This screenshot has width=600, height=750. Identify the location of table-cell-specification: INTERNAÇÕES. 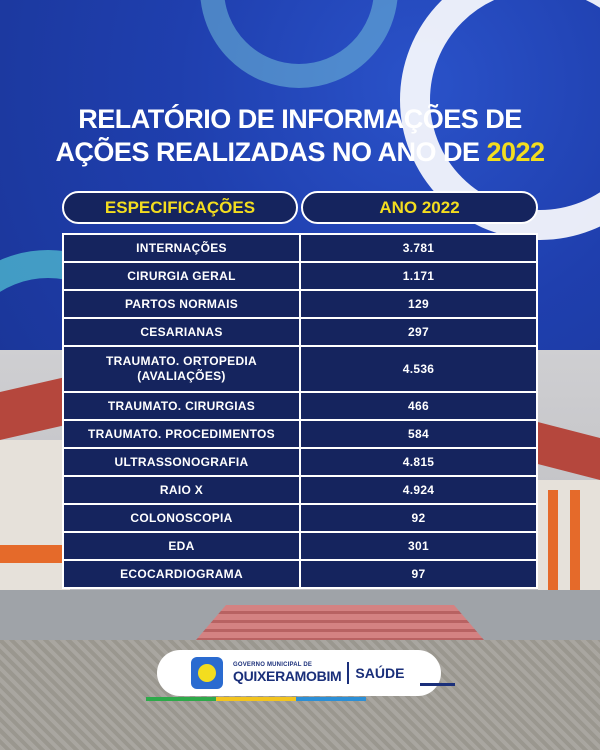
(181, 248).